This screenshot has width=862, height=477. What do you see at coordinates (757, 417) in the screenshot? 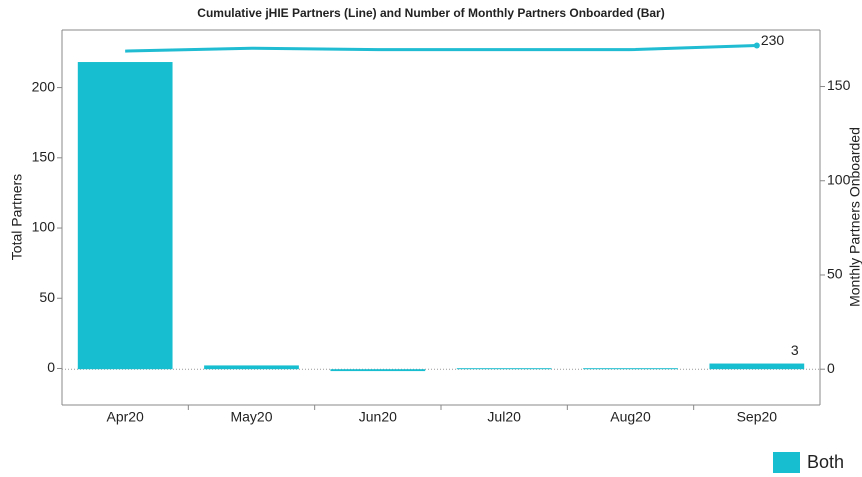
I see `x-tick-label: Sep20` at bounding box center [757, 417].